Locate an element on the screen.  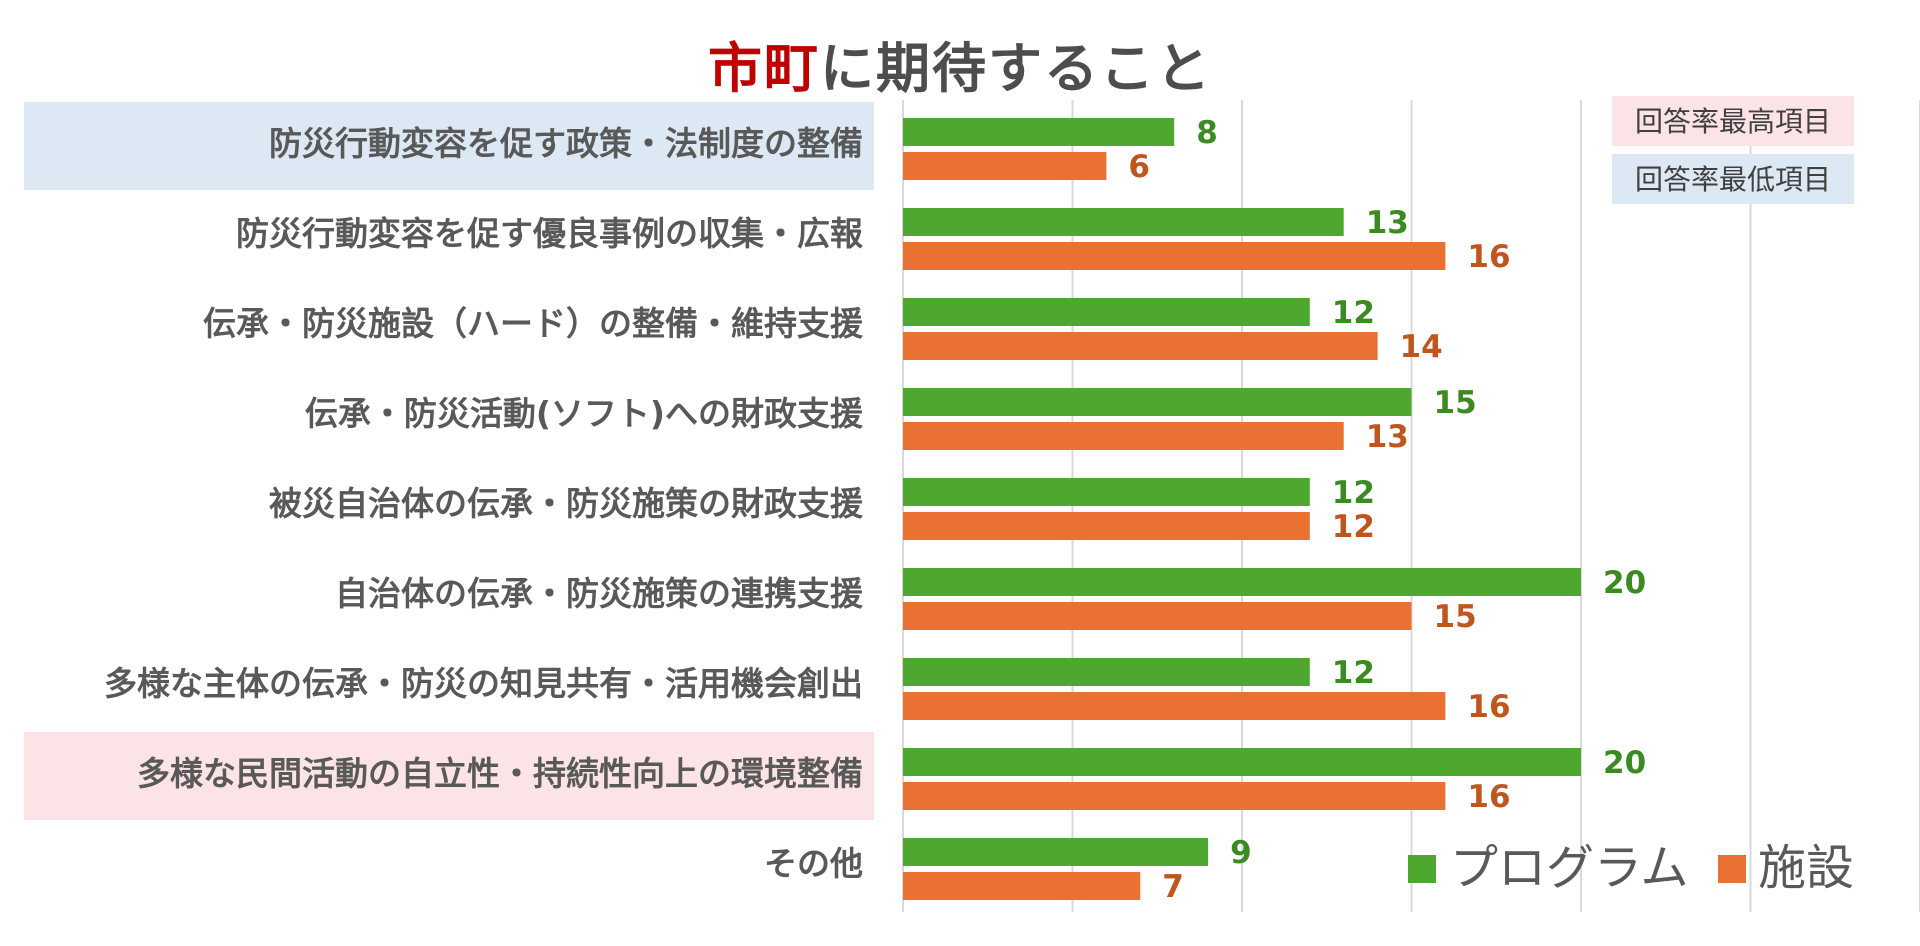
chart-title: 市町に期待すること is located at coordinates (960, 63).